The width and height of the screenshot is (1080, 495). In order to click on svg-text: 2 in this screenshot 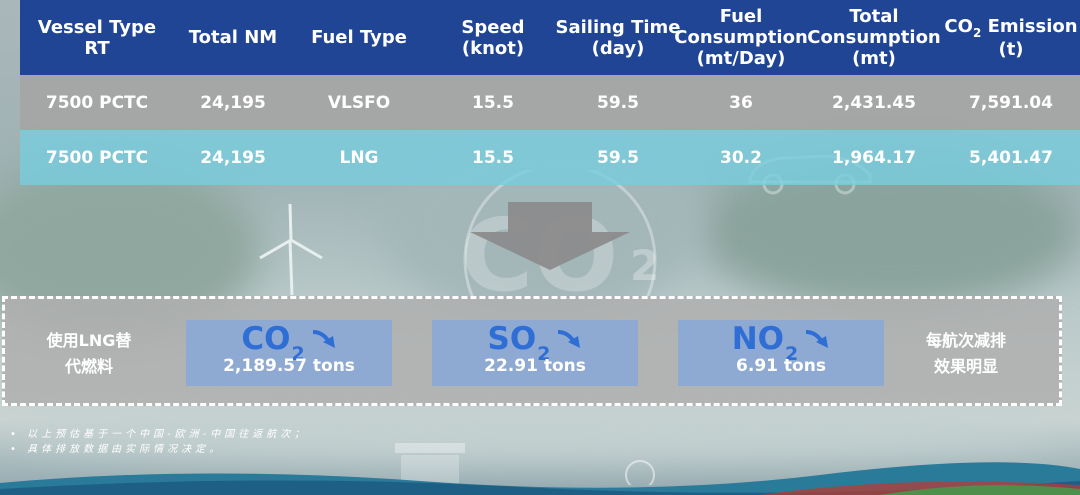, I will do `click(644, 265)`.